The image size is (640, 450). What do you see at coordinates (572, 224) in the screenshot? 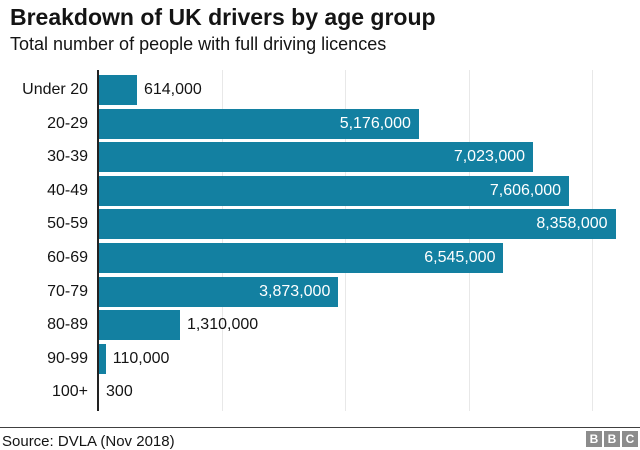
I see `value-label: 8,358,000` at bounding box center [572, 224].